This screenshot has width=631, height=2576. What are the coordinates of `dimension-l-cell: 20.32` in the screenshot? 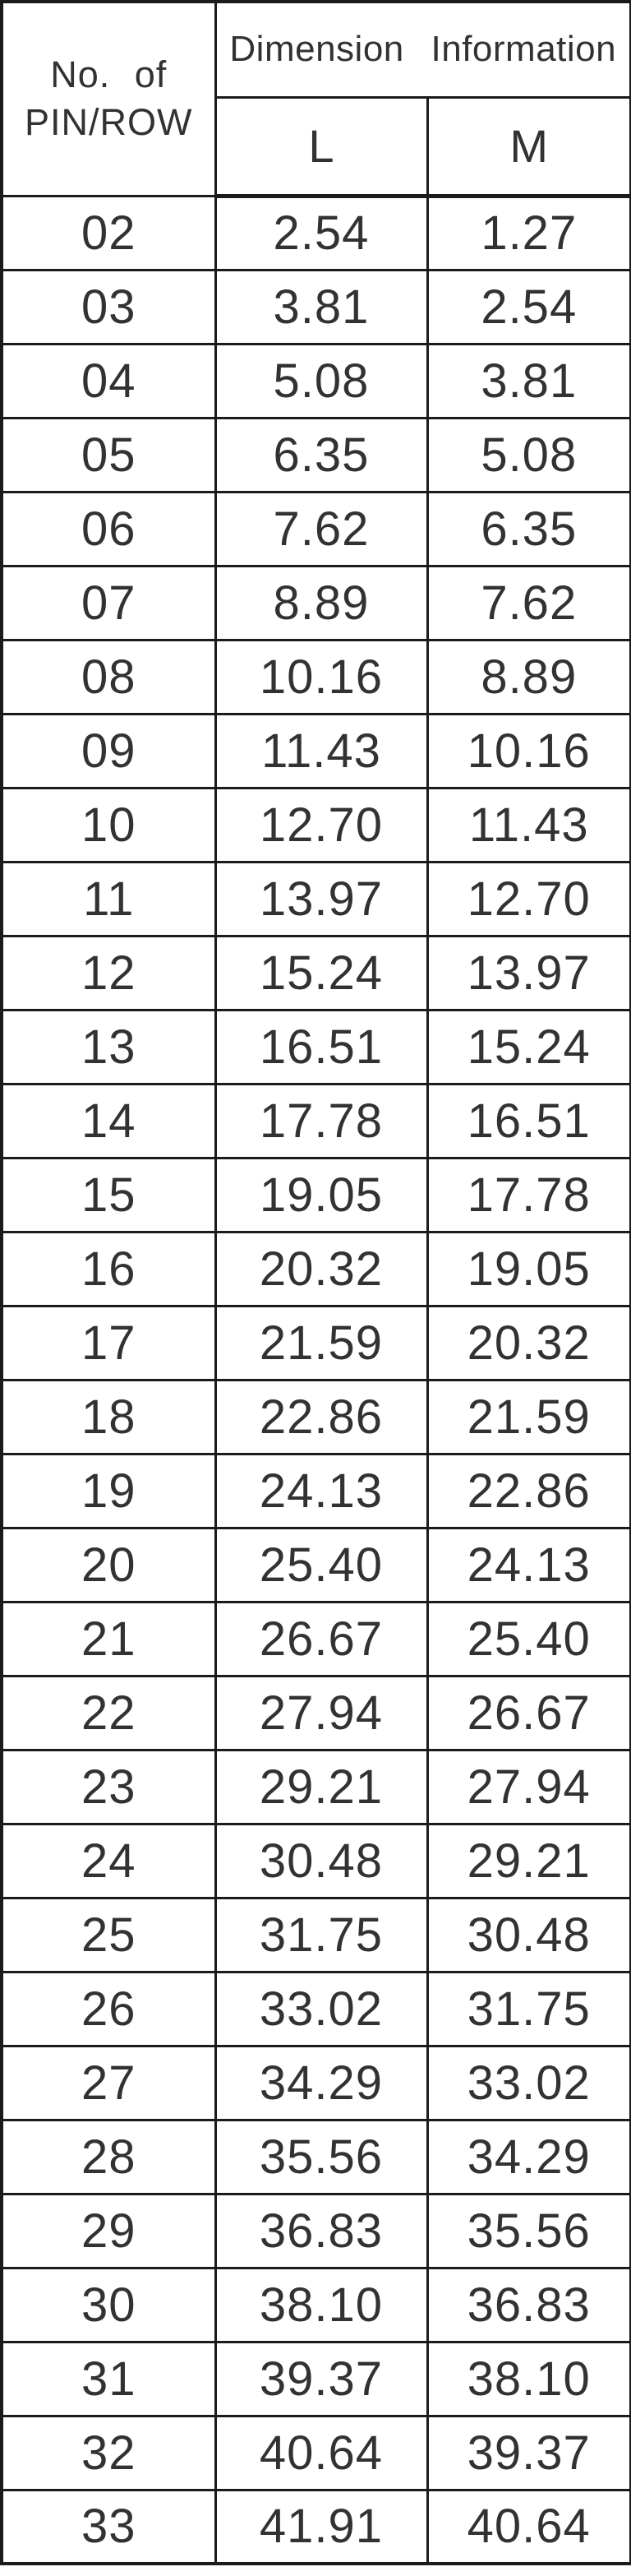 It's located at (322, 1268).